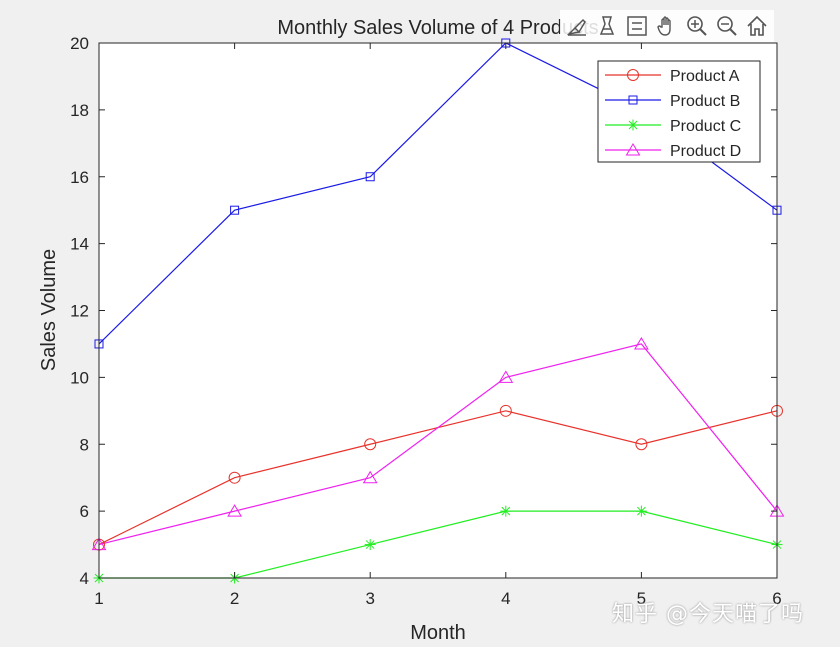  I want to click on y-tick-label: 14, so click(79, 244).